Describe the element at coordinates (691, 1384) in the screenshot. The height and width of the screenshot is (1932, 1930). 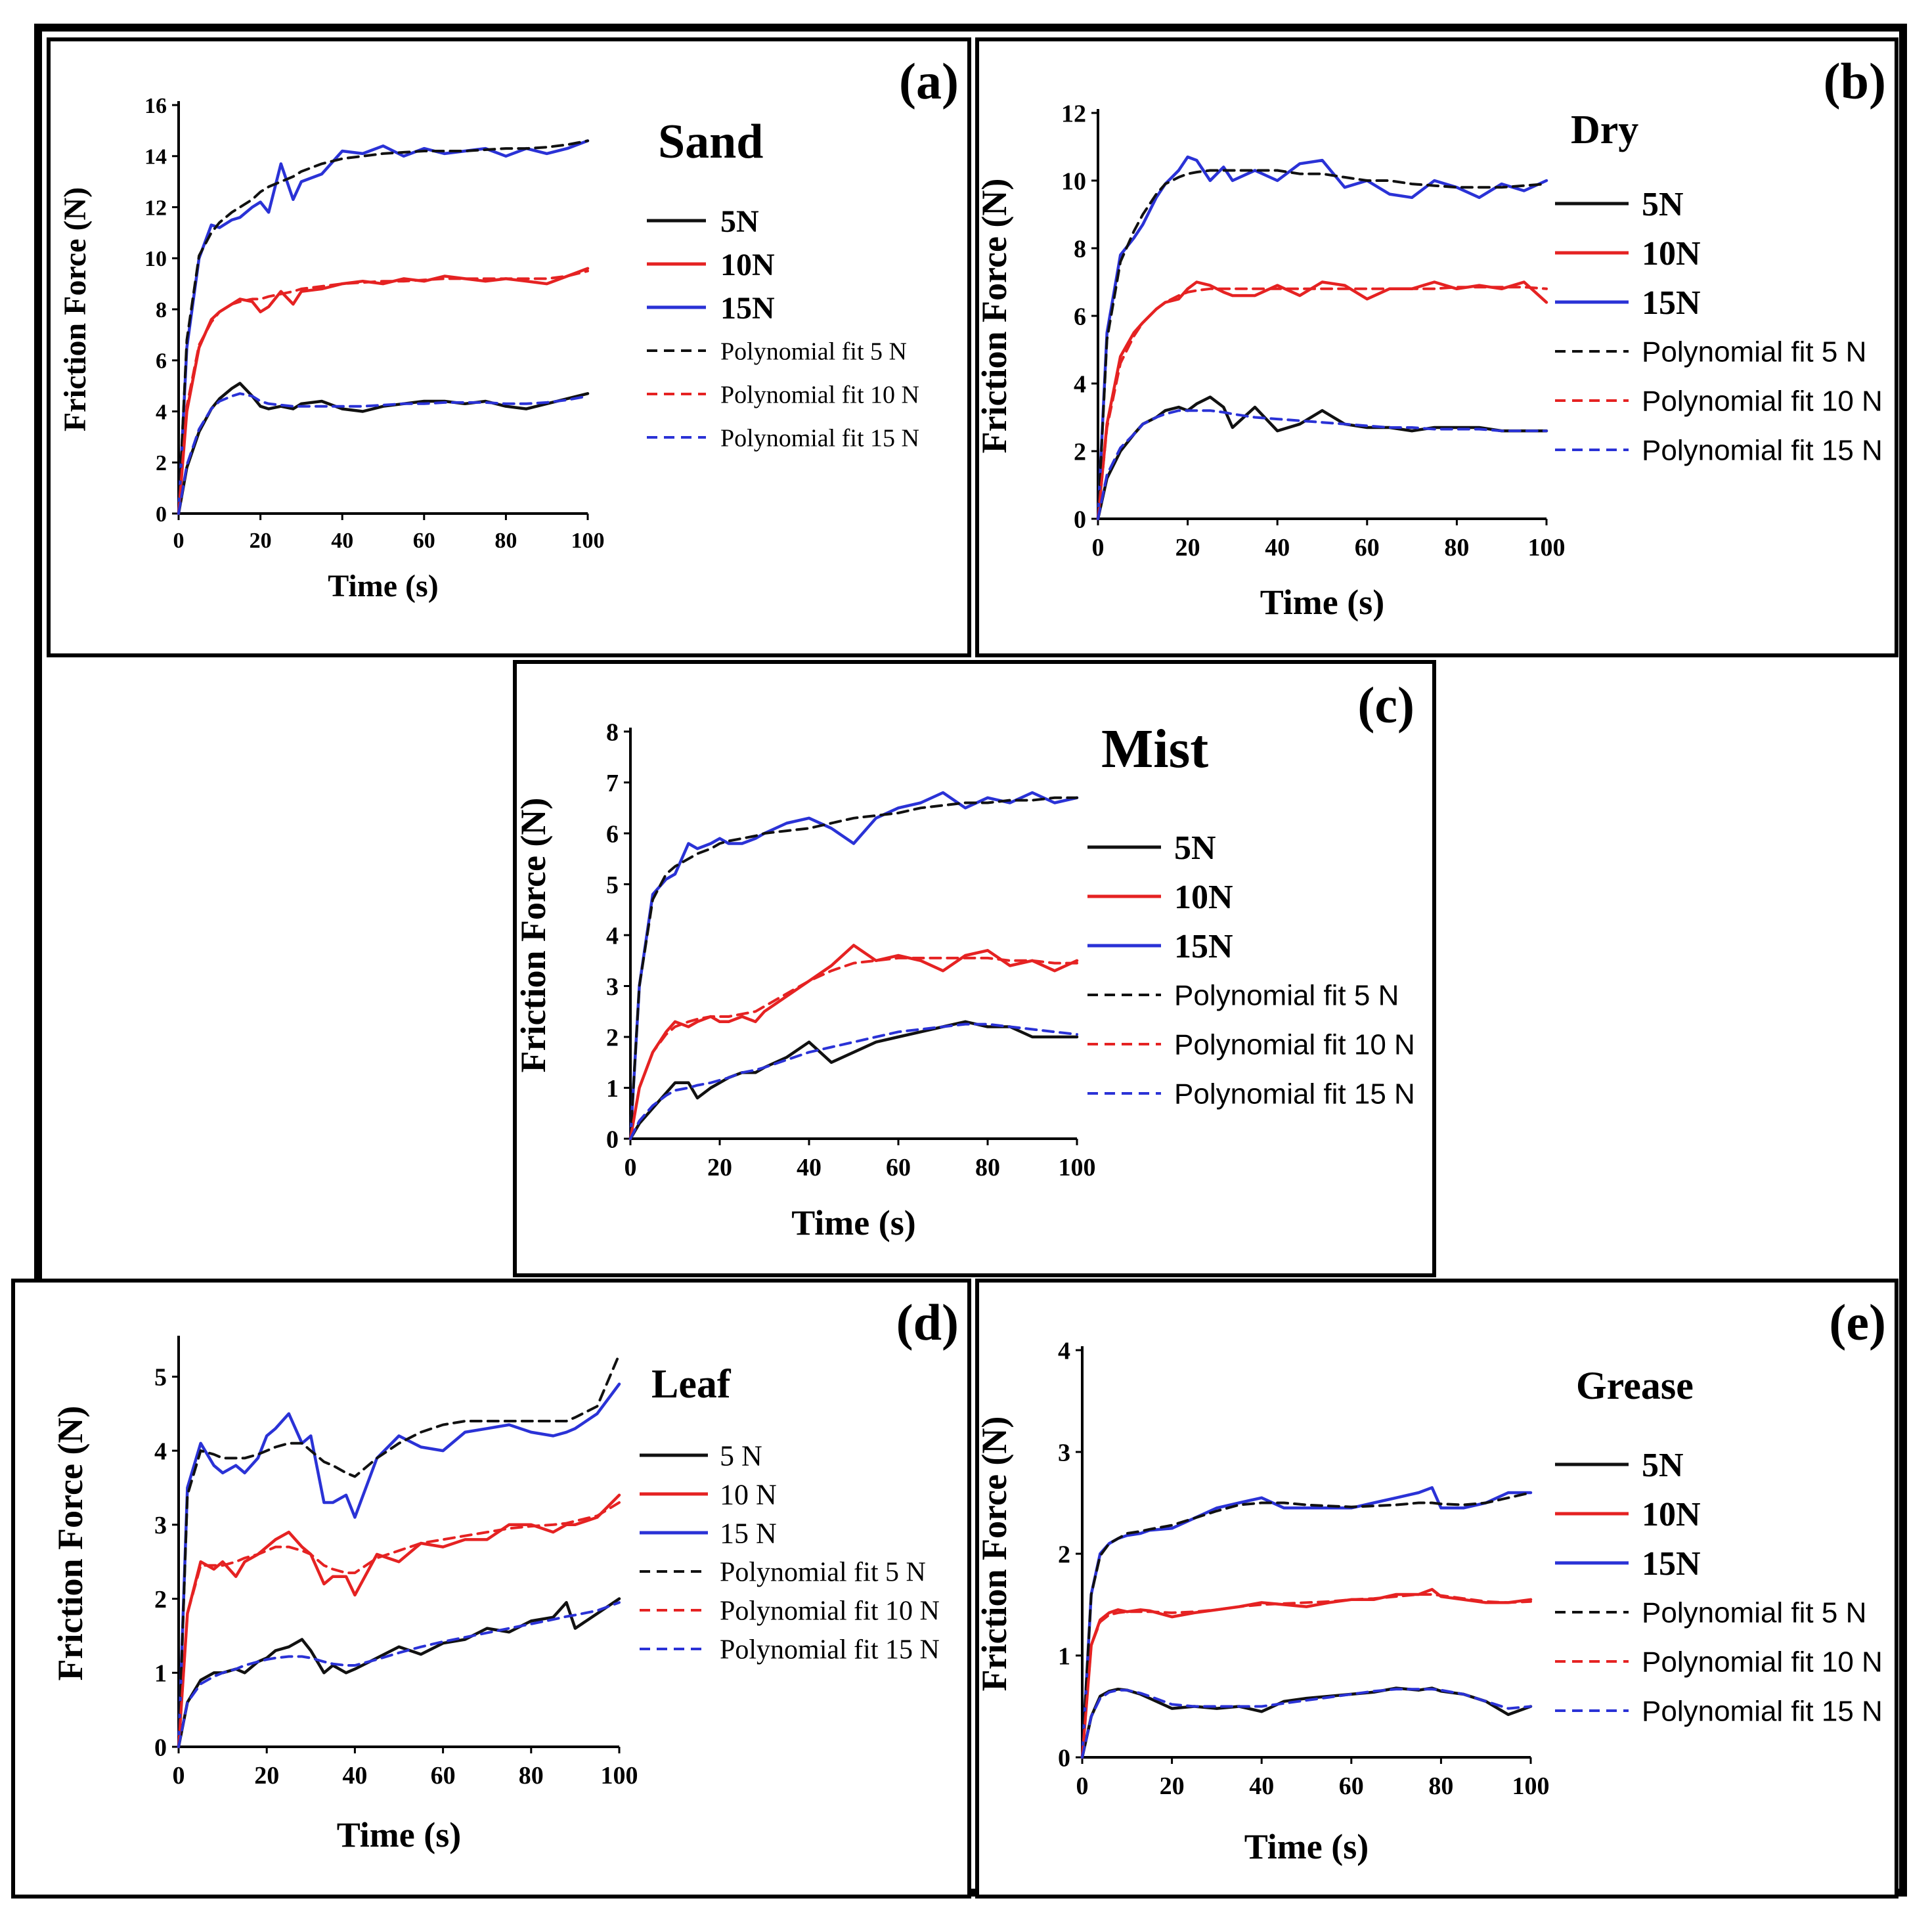
I see `chart-title: Leaf` at that location.